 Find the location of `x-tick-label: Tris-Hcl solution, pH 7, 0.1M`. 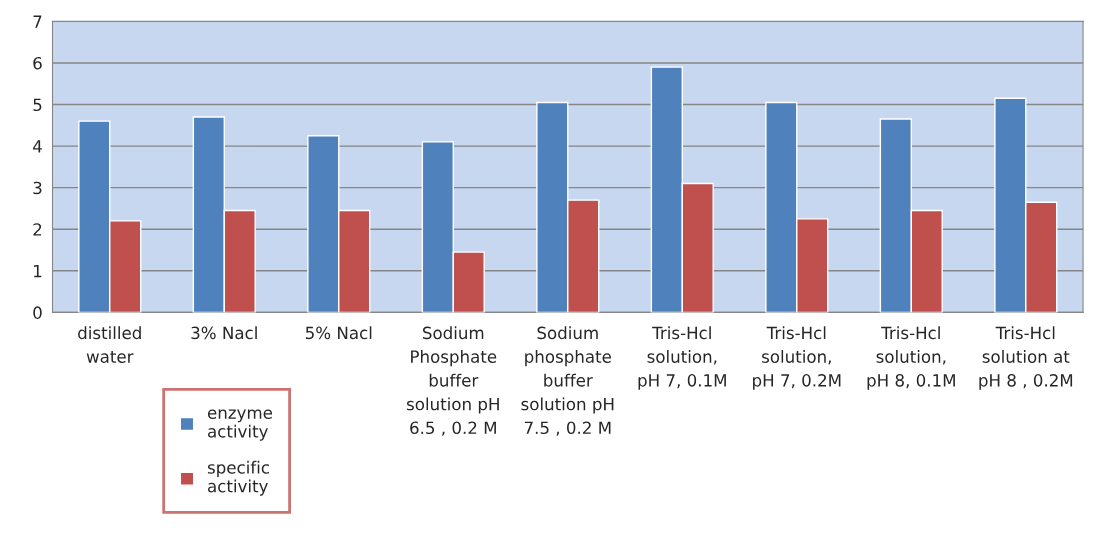

x-tick-label: Tris-Hcl solution, pH 7, 0.1M is located at coordinates (682, 358).